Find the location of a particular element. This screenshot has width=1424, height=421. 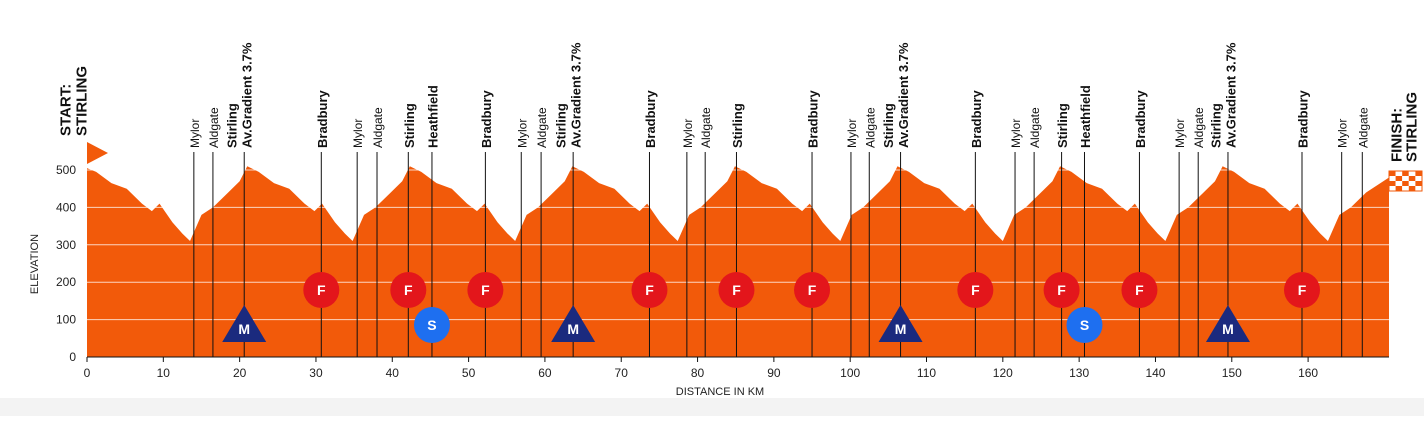

start-label: START: is located at coordinates (66, 110).